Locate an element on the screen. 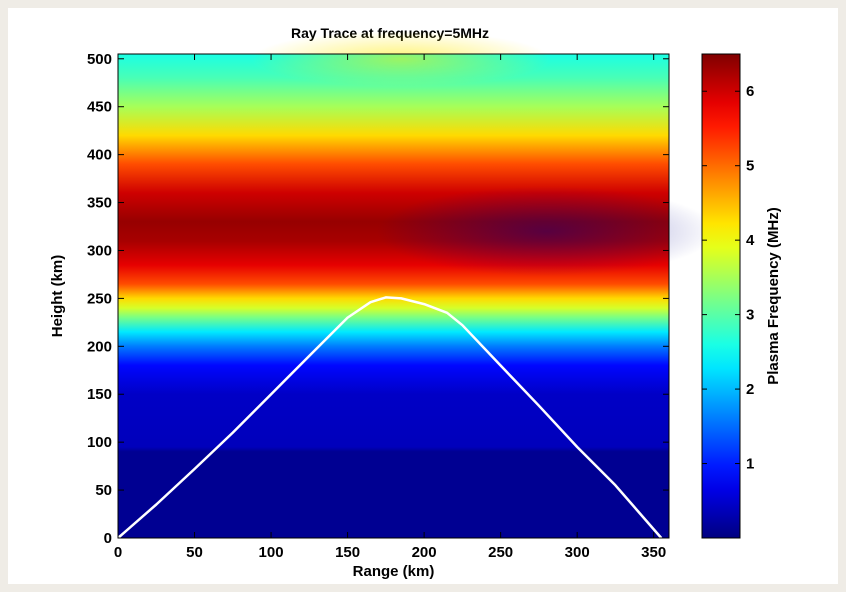 The image size is (846, 592). colorbar-tick-label: 1 is located at coordinates (750, 464).